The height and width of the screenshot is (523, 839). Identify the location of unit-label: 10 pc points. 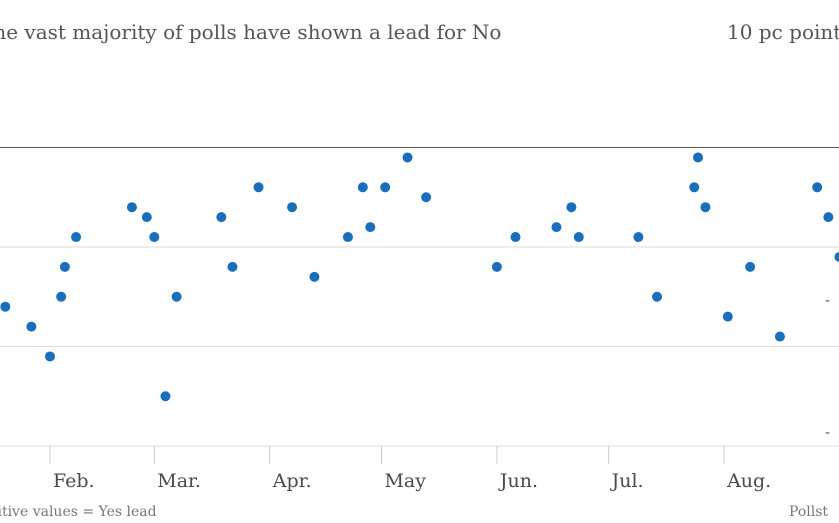
(783, 32).